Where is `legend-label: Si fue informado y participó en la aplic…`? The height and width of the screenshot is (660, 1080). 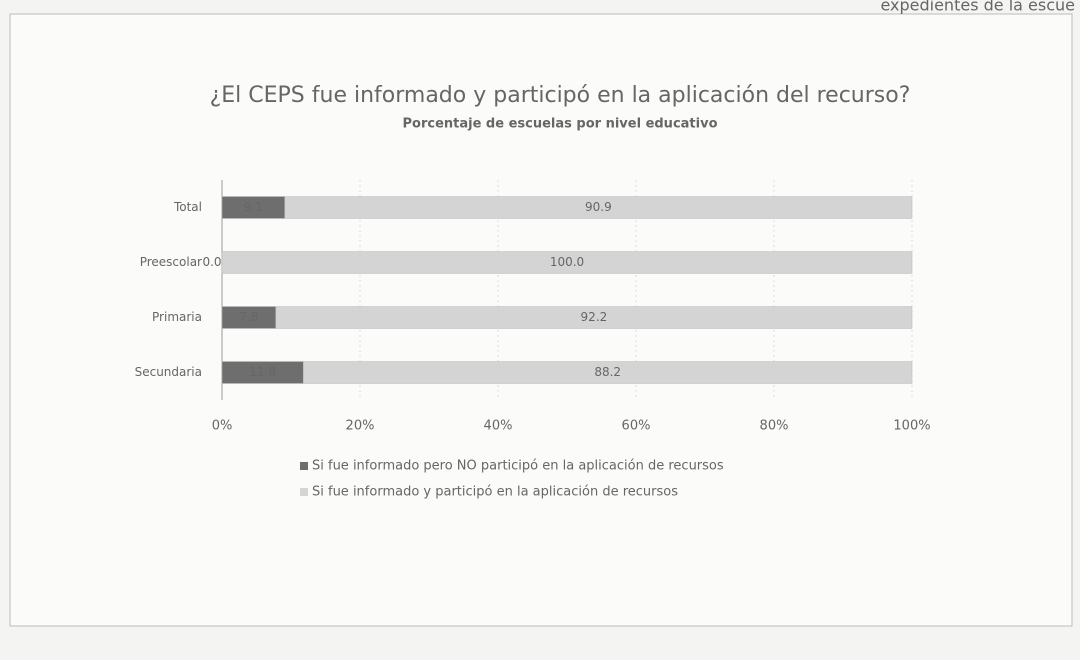
legend-label: Si fue informado y participó en la aplic… is located at coordinates (495, 492).